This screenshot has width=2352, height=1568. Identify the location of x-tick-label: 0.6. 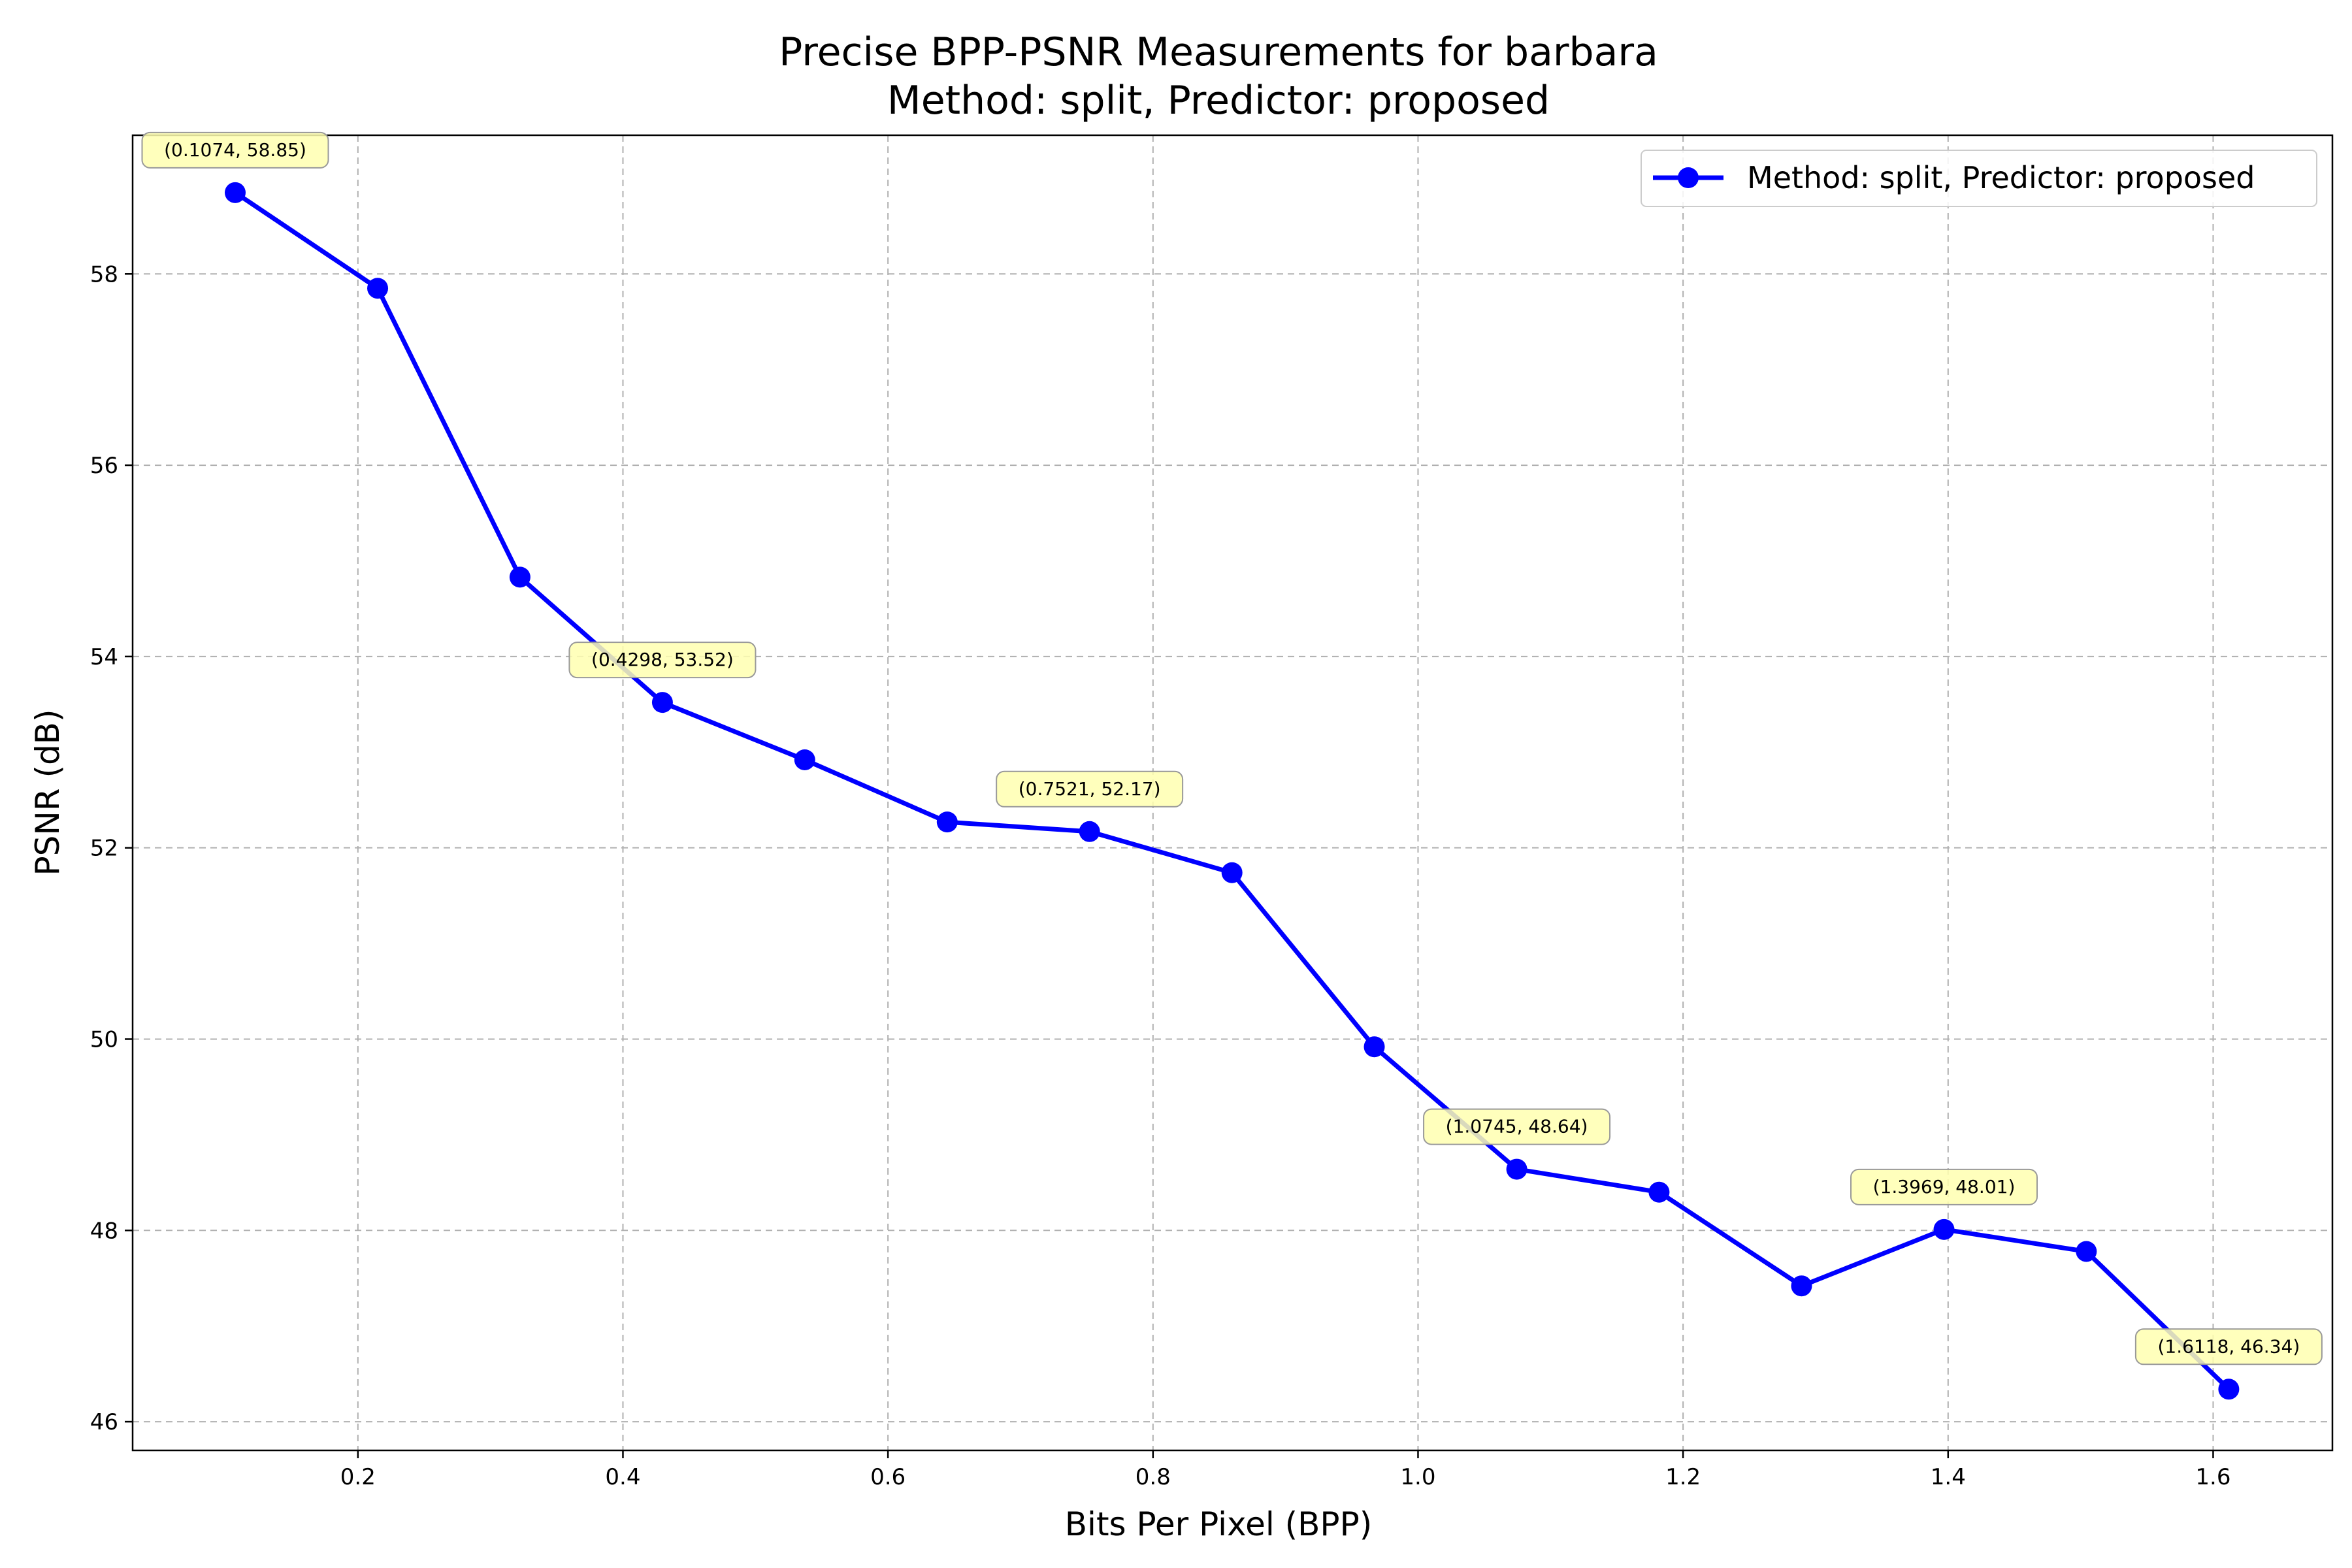
(888, 1477).